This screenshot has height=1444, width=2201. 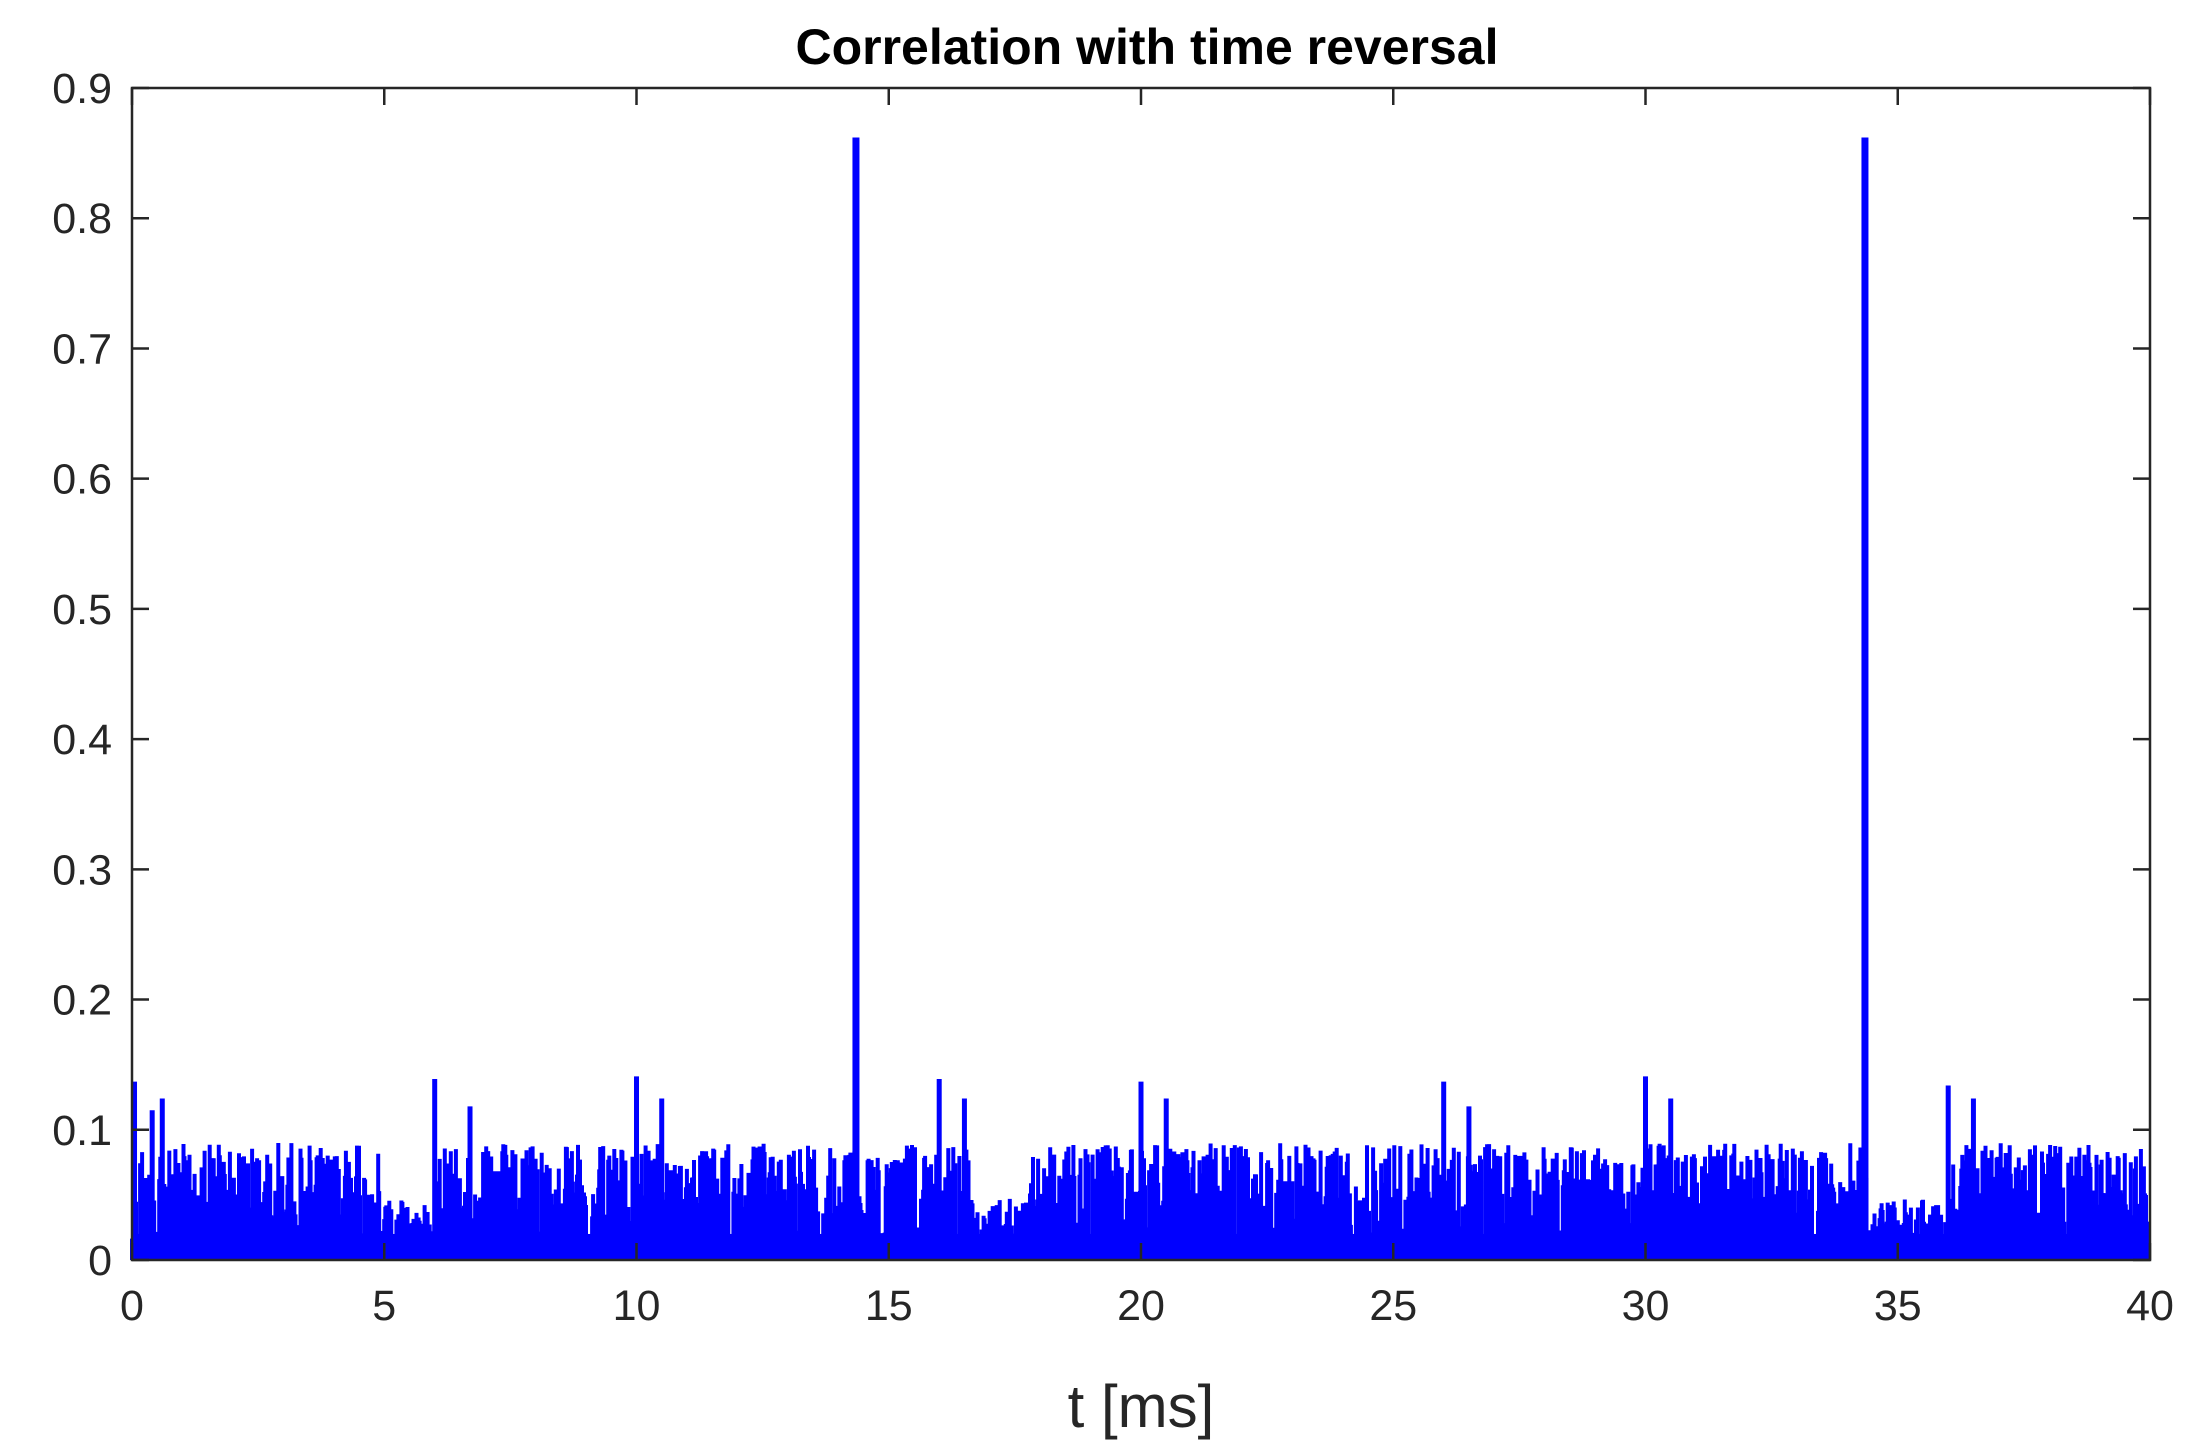 I want to click on y-tick-label: 0.3, so click(x=82, y=870).